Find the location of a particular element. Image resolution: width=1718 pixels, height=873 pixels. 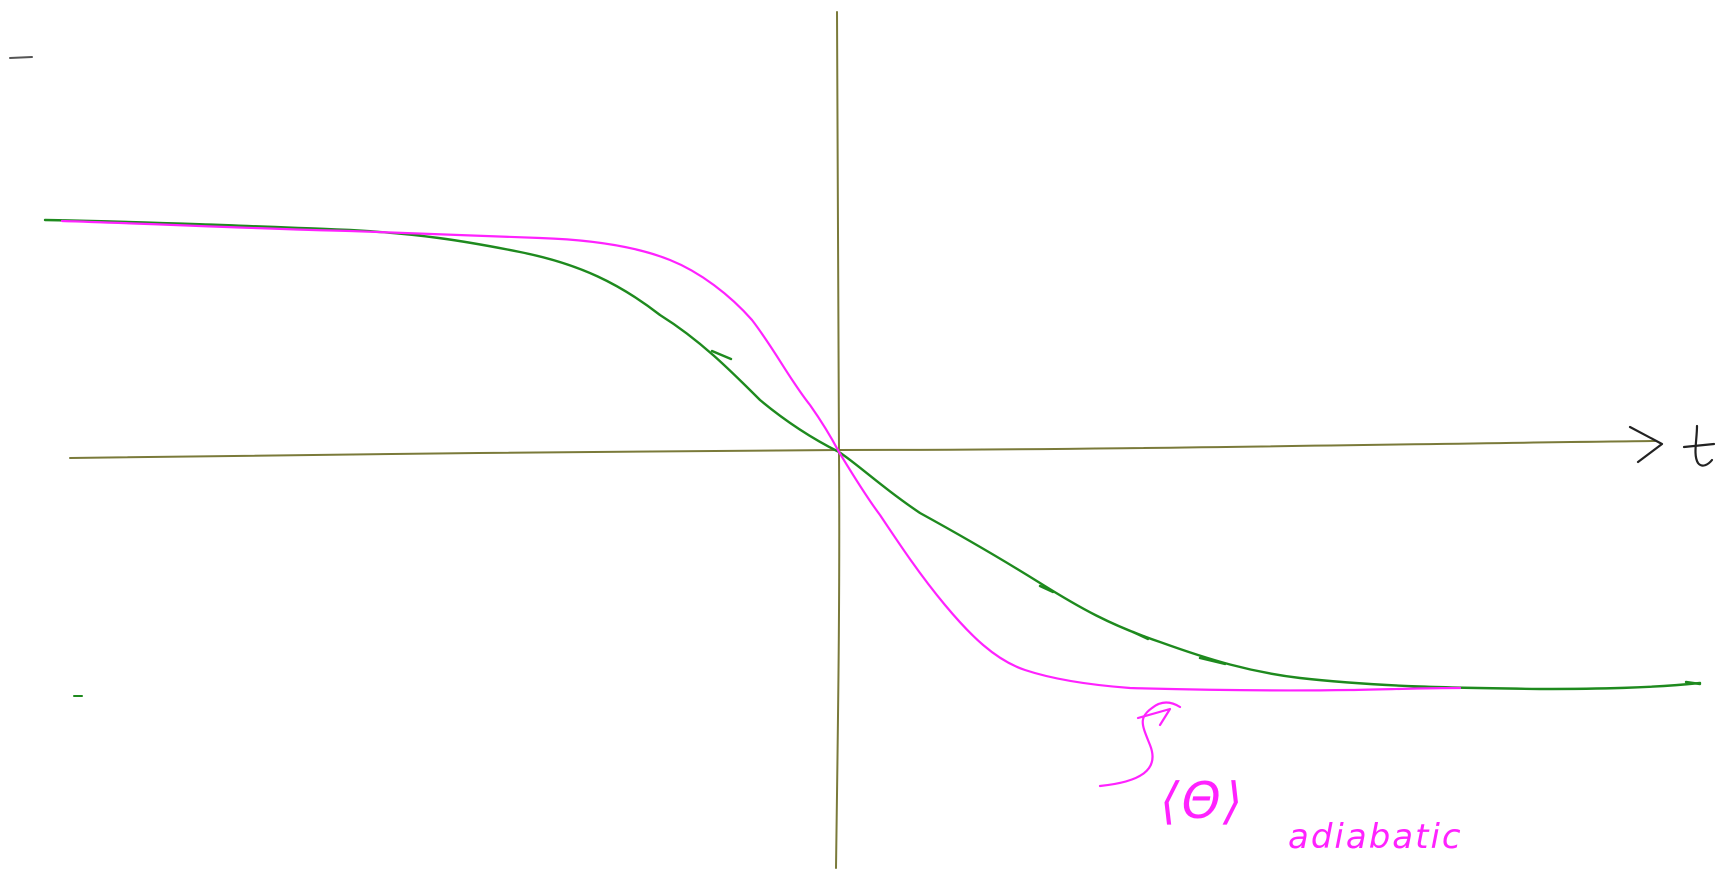

annotation-arrow-head-icon is located at coordinates (1154, 717).